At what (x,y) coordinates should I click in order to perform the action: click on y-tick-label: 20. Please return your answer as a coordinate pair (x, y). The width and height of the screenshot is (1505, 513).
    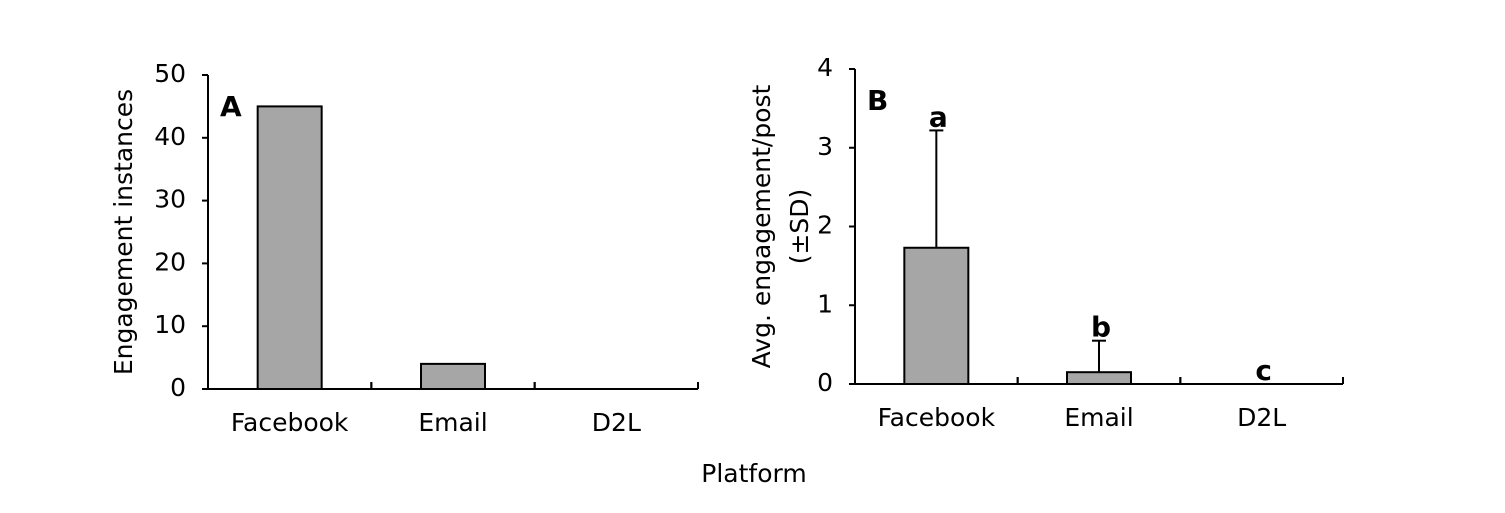
    Looking at the image, I should click on (170, 261).